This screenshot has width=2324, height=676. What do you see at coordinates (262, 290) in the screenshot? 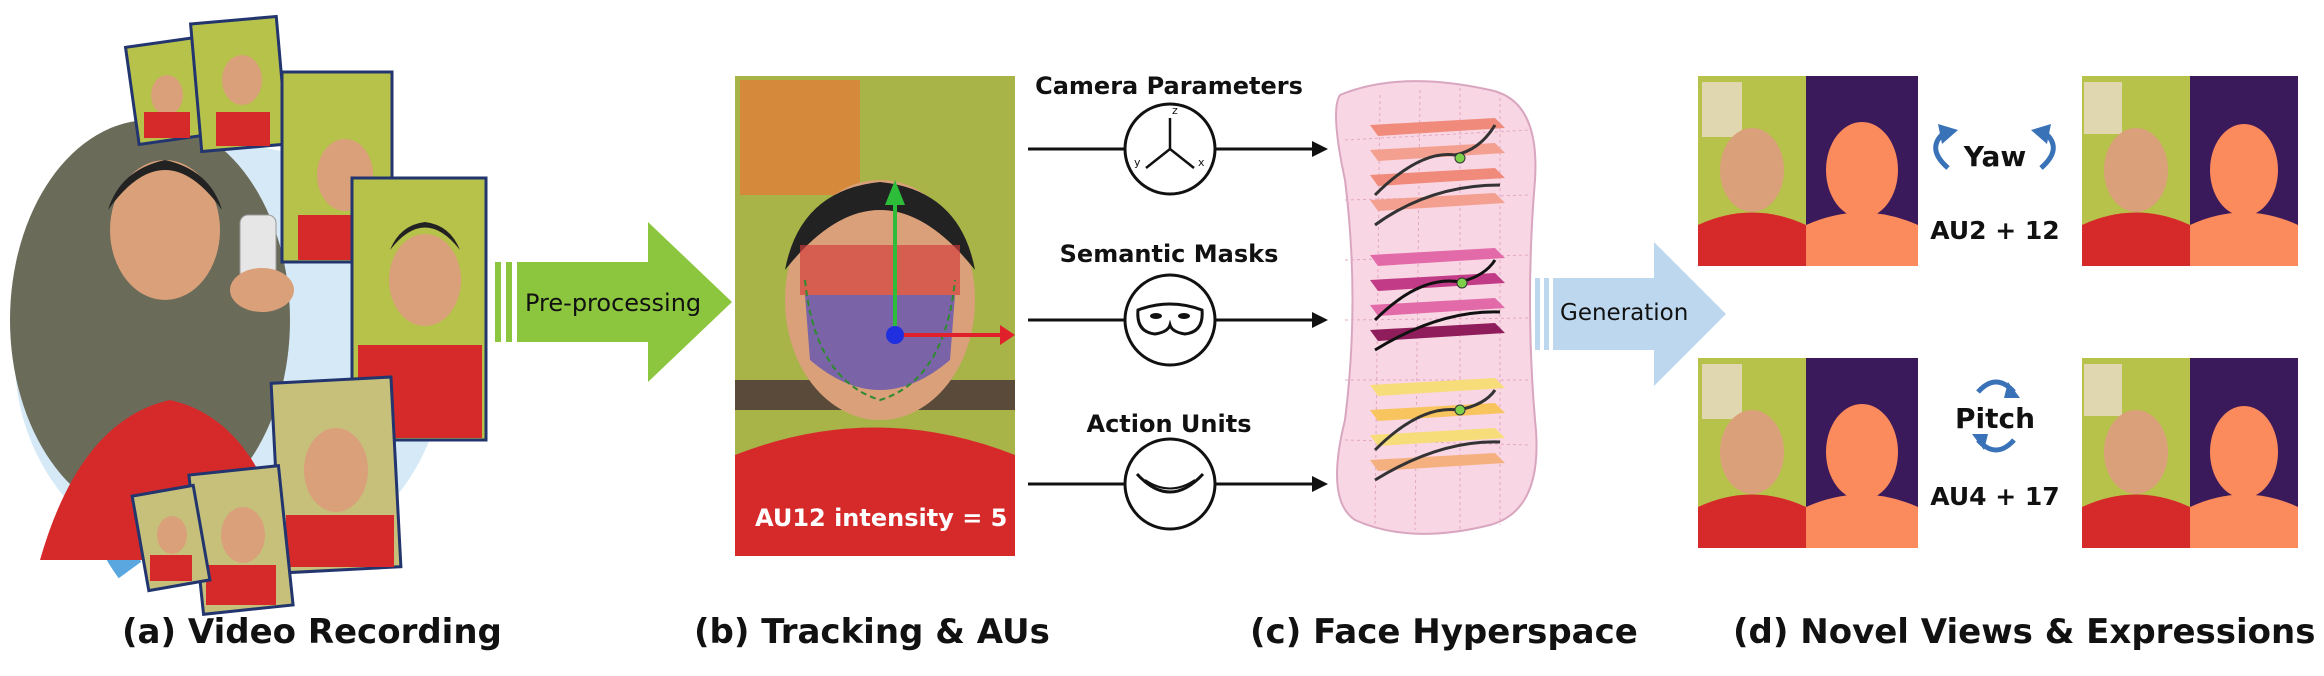
I see `main-photo-hand` at bounding box center [262, 290].